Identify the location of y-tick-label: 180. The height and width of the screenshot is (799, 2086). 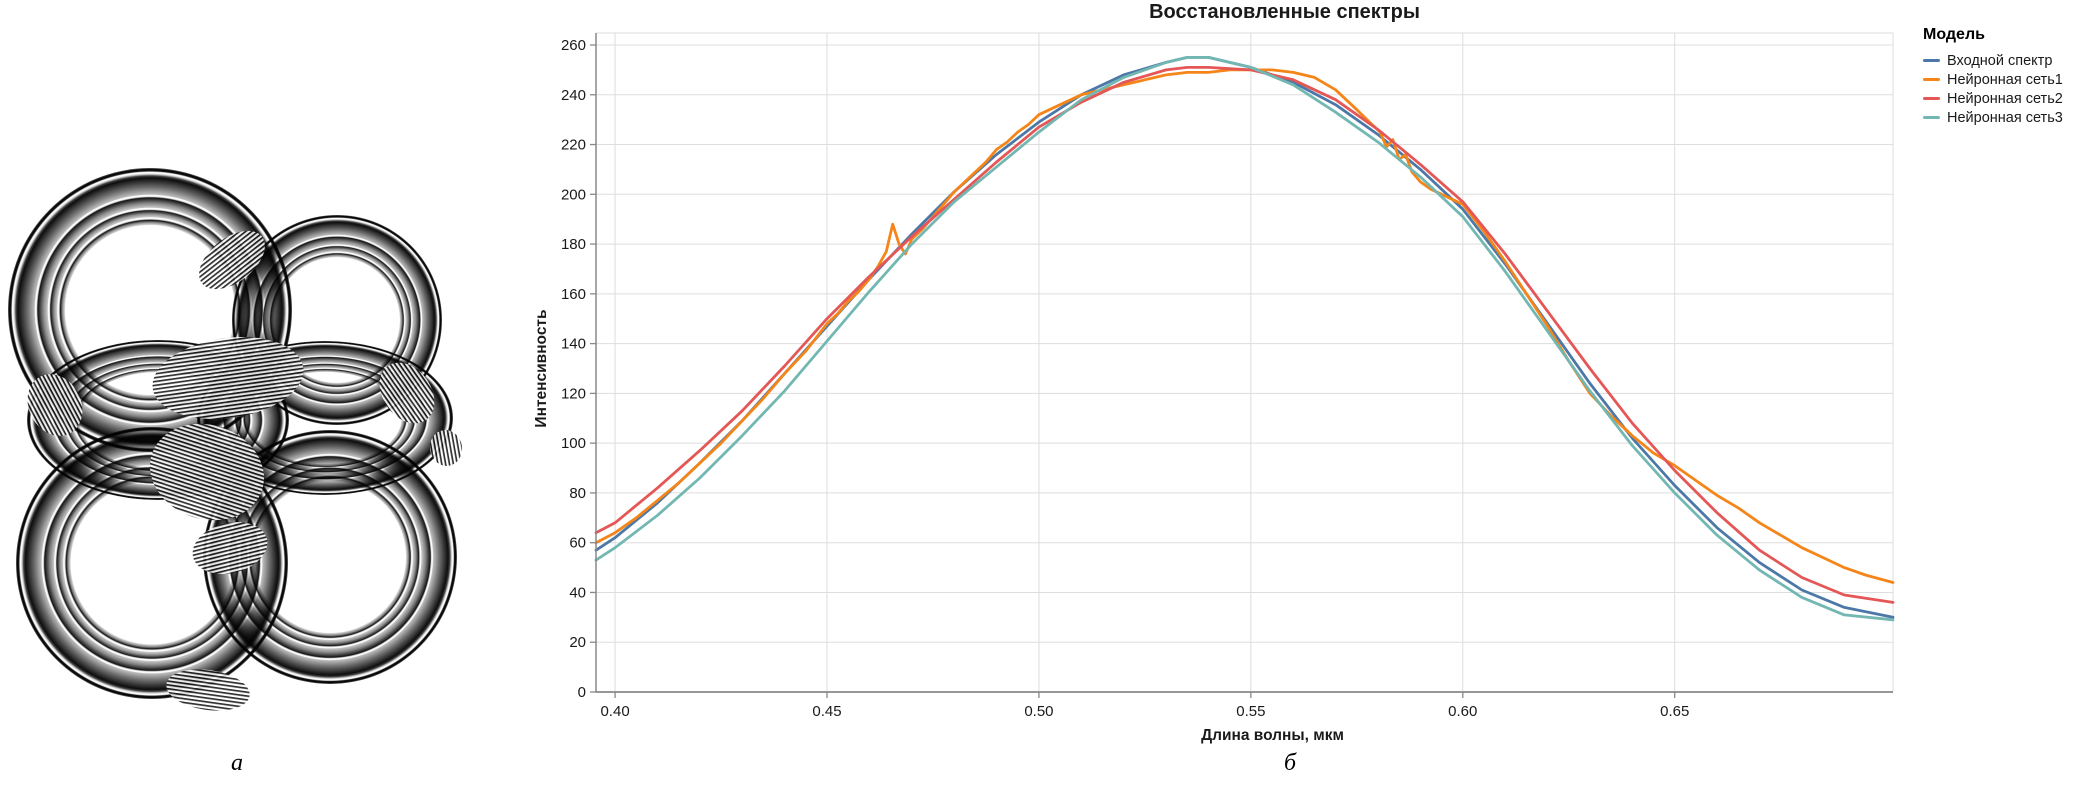
(573, 244).